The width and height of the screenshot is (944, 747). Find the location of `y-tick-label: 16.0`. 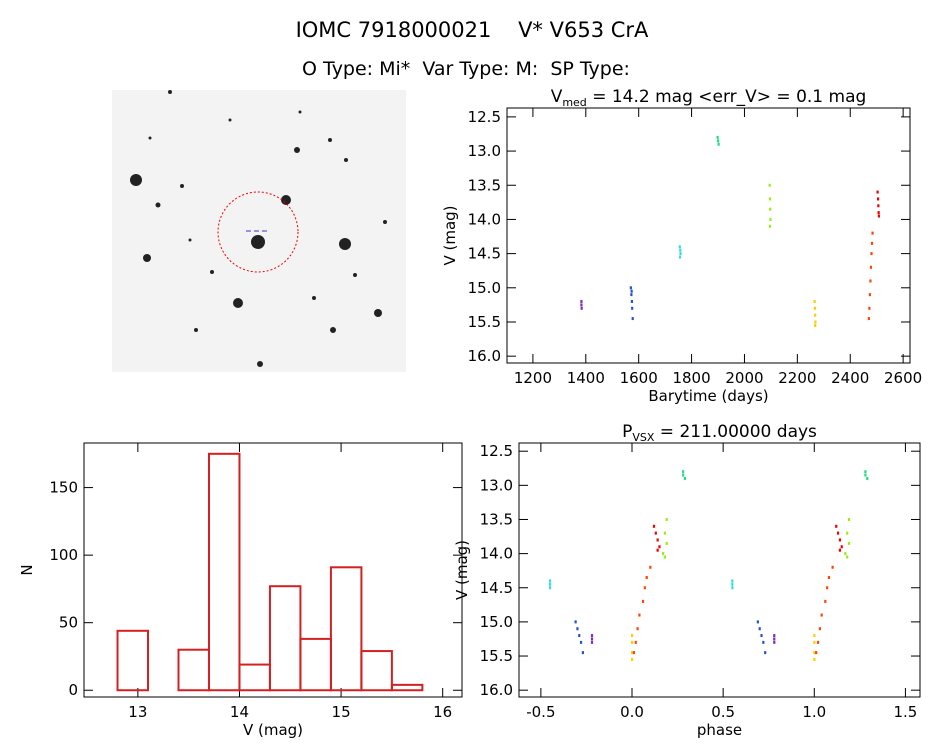

y-tick-label: 16.0 is located at coordinates (484, 356).